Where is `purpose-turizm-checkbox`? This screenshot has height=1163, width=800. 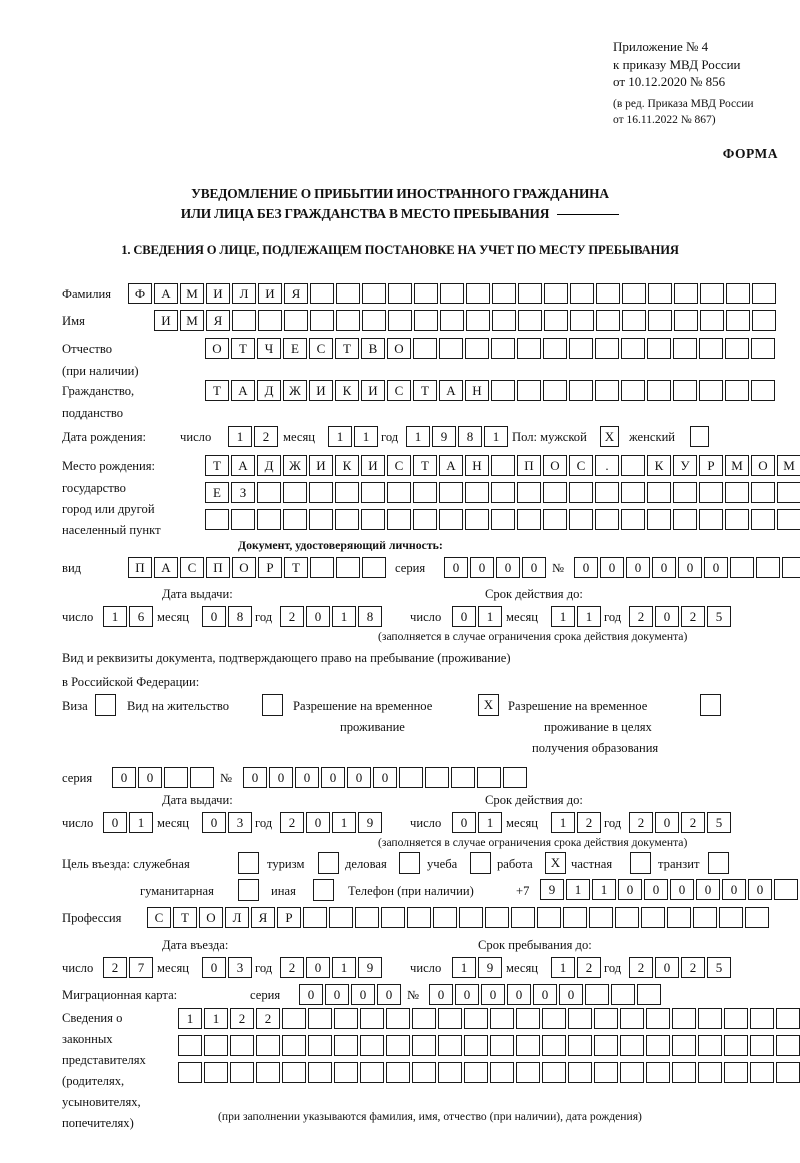
purpose-turizm-checkbox is located at coordinates (328, 863).